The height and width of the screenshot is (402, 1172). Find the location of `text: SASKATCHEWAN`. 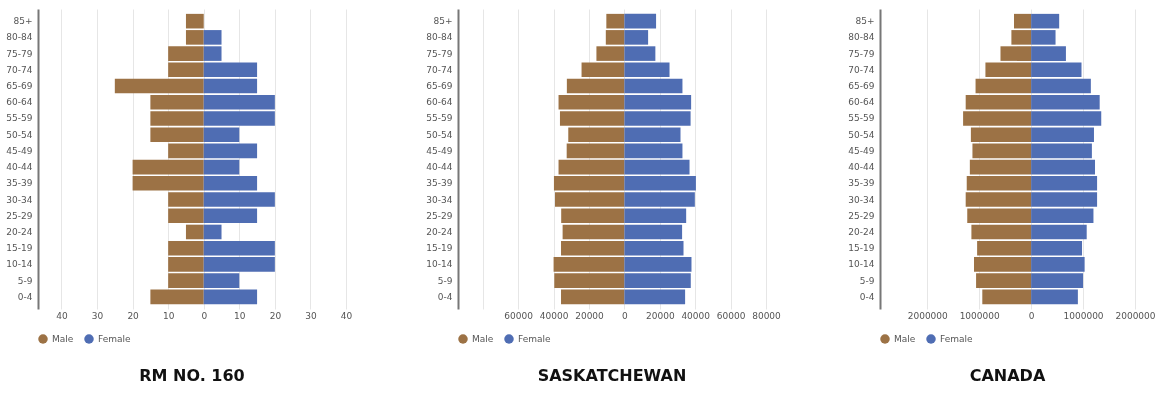

text: SASKATCHEWAN is located at coordinates (612, 375).